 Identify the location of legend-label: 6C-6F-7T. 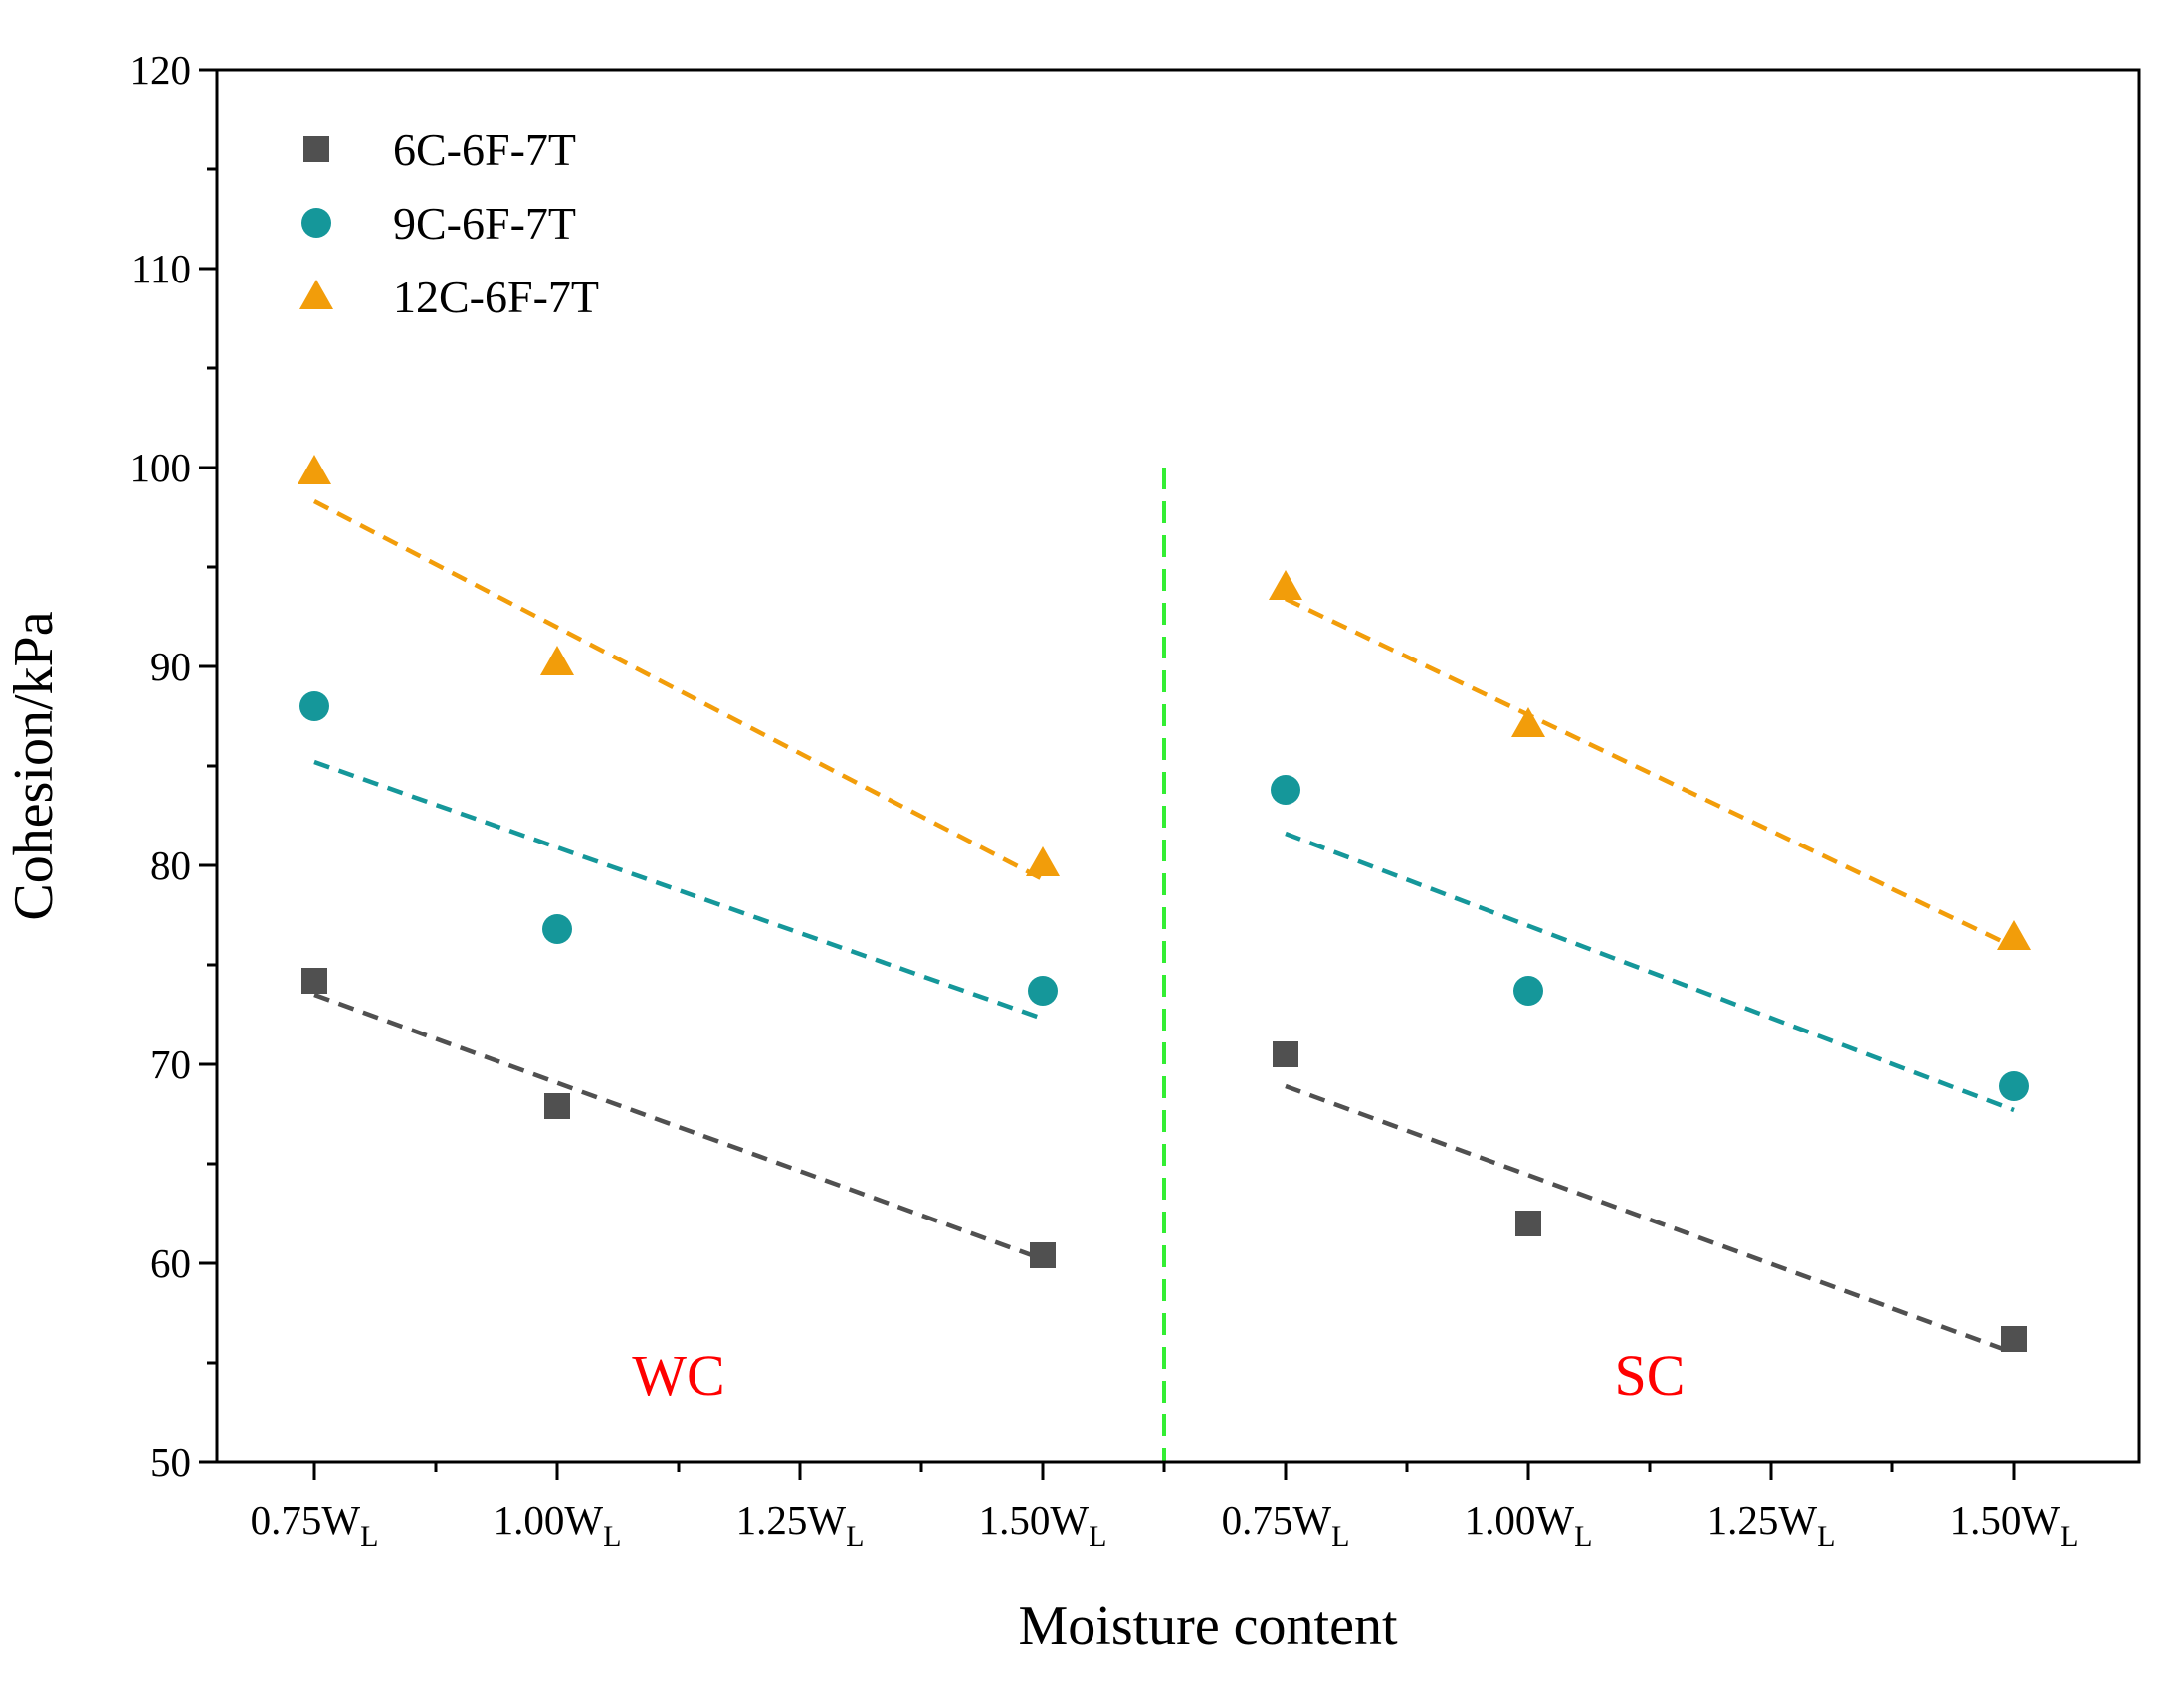
(485, 149).